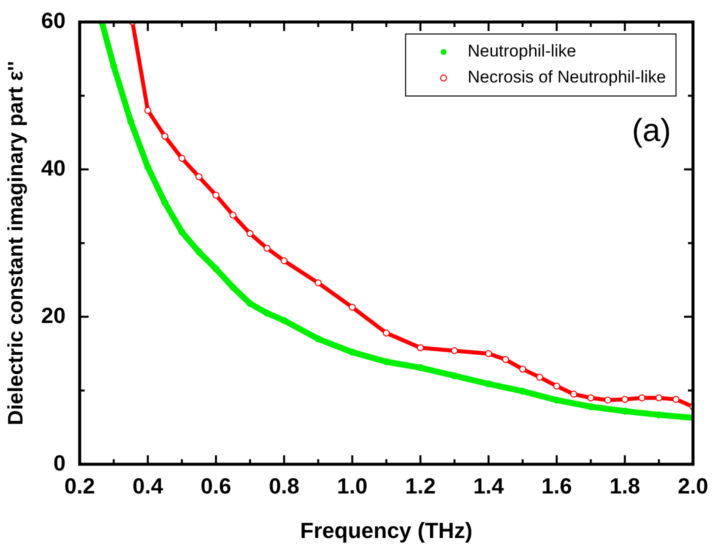  Describe the element at coordinates (625, 485) in the screenshot. I see `x-tick-label: 1.8` at that location.